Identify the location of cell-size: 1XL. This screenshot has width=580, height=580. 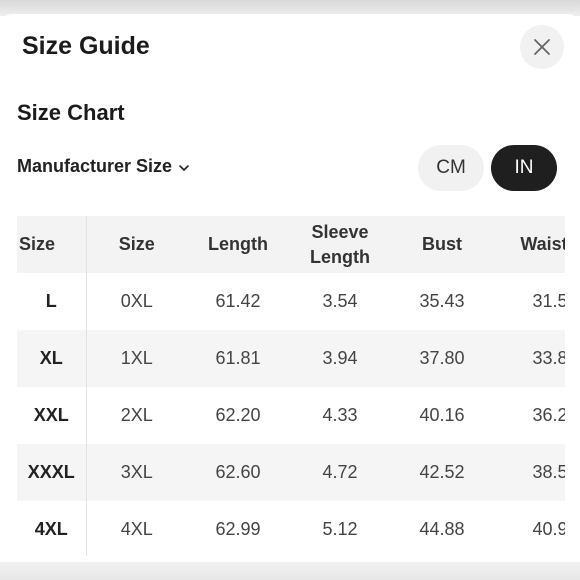
(136, 358).